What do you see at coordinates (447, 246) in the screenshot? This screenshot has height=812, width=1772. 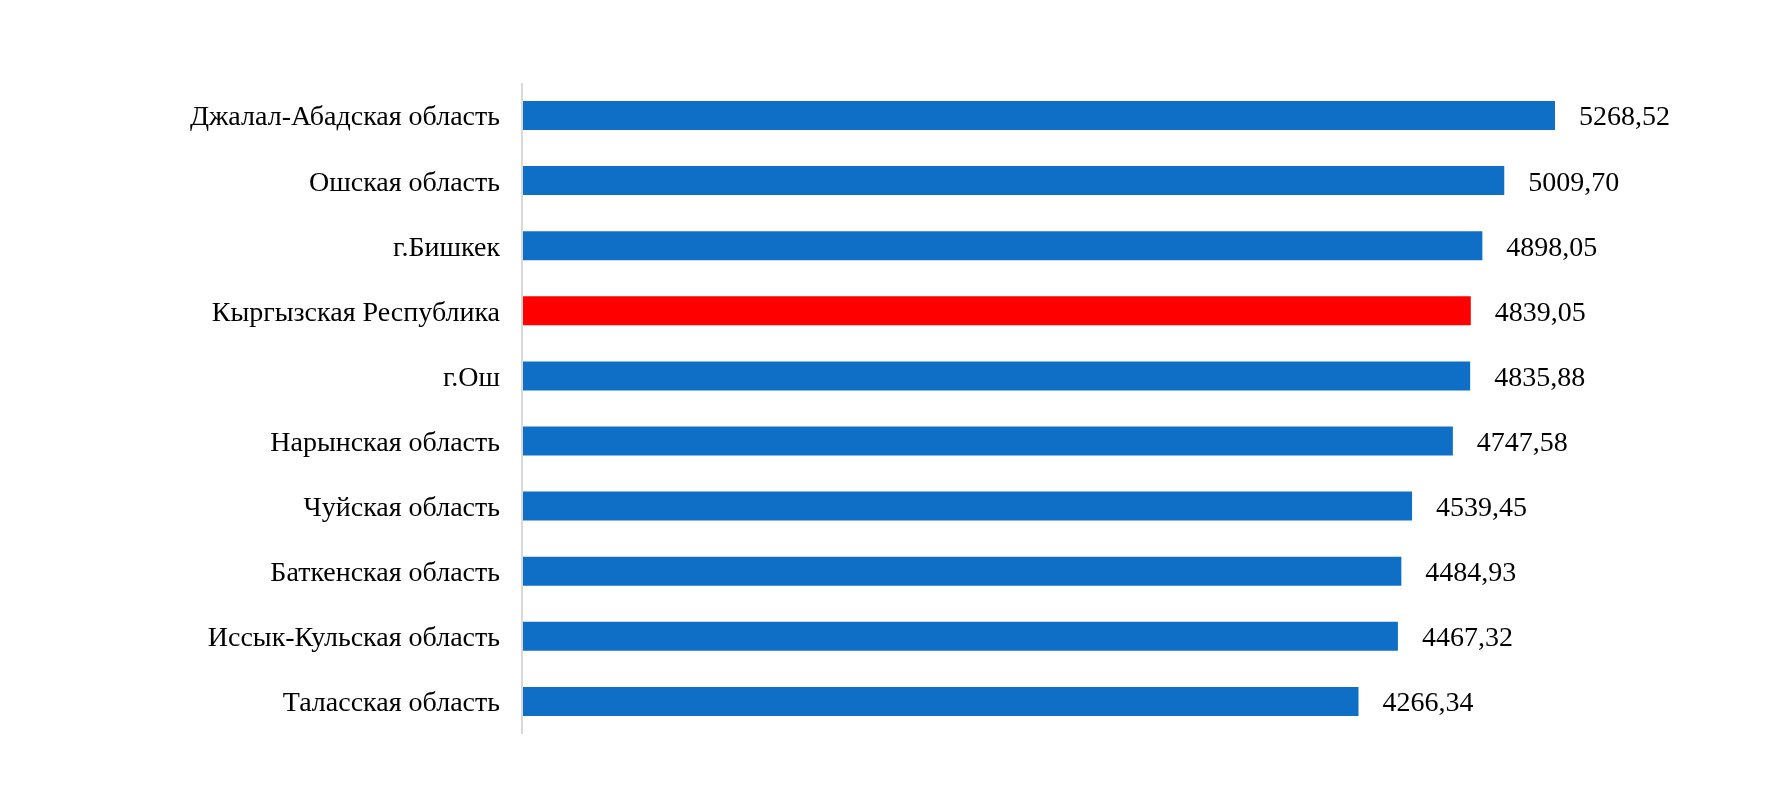 I see `y-tick-label: г.Бишкек` at bounding box center [447, 246].